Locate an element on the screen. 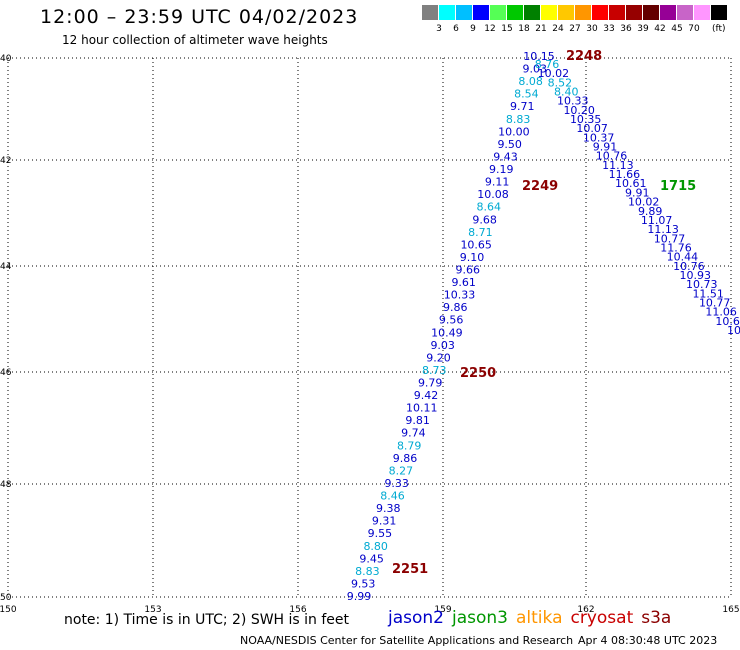 Image resolution: width=740 pixels, height=650 pixels. wave-height-value: 11.51 is located at coordinates (708, 293).